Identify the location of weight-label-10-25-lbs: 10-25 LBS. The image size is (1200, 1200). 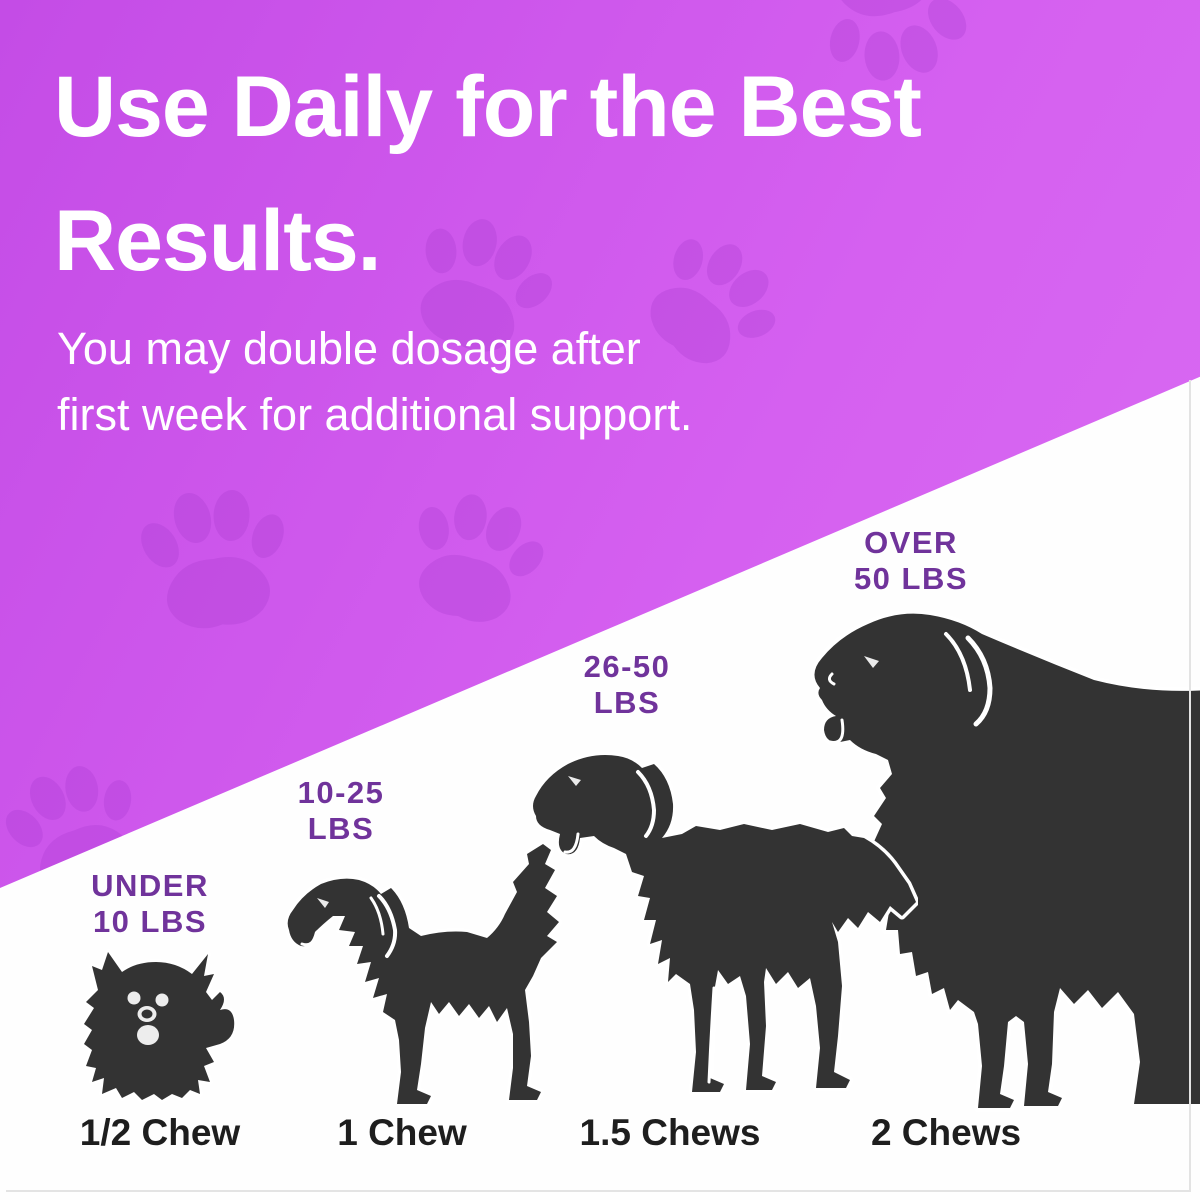
(341, 811).